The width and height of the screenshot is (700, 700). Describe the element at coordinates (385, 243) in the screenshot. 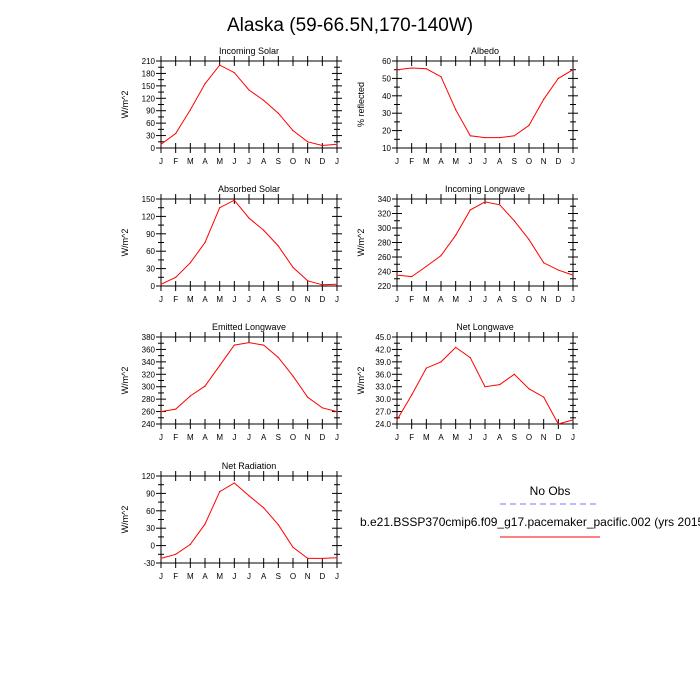

I see `y-tick-label: 280` at that location.